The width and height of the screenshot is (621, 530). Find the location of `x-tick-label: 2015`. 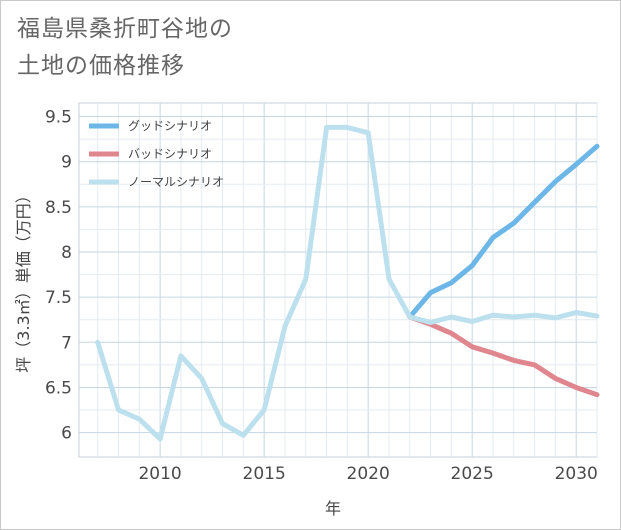

x-tick-label: 2015 is located at coordinates (264, 474).